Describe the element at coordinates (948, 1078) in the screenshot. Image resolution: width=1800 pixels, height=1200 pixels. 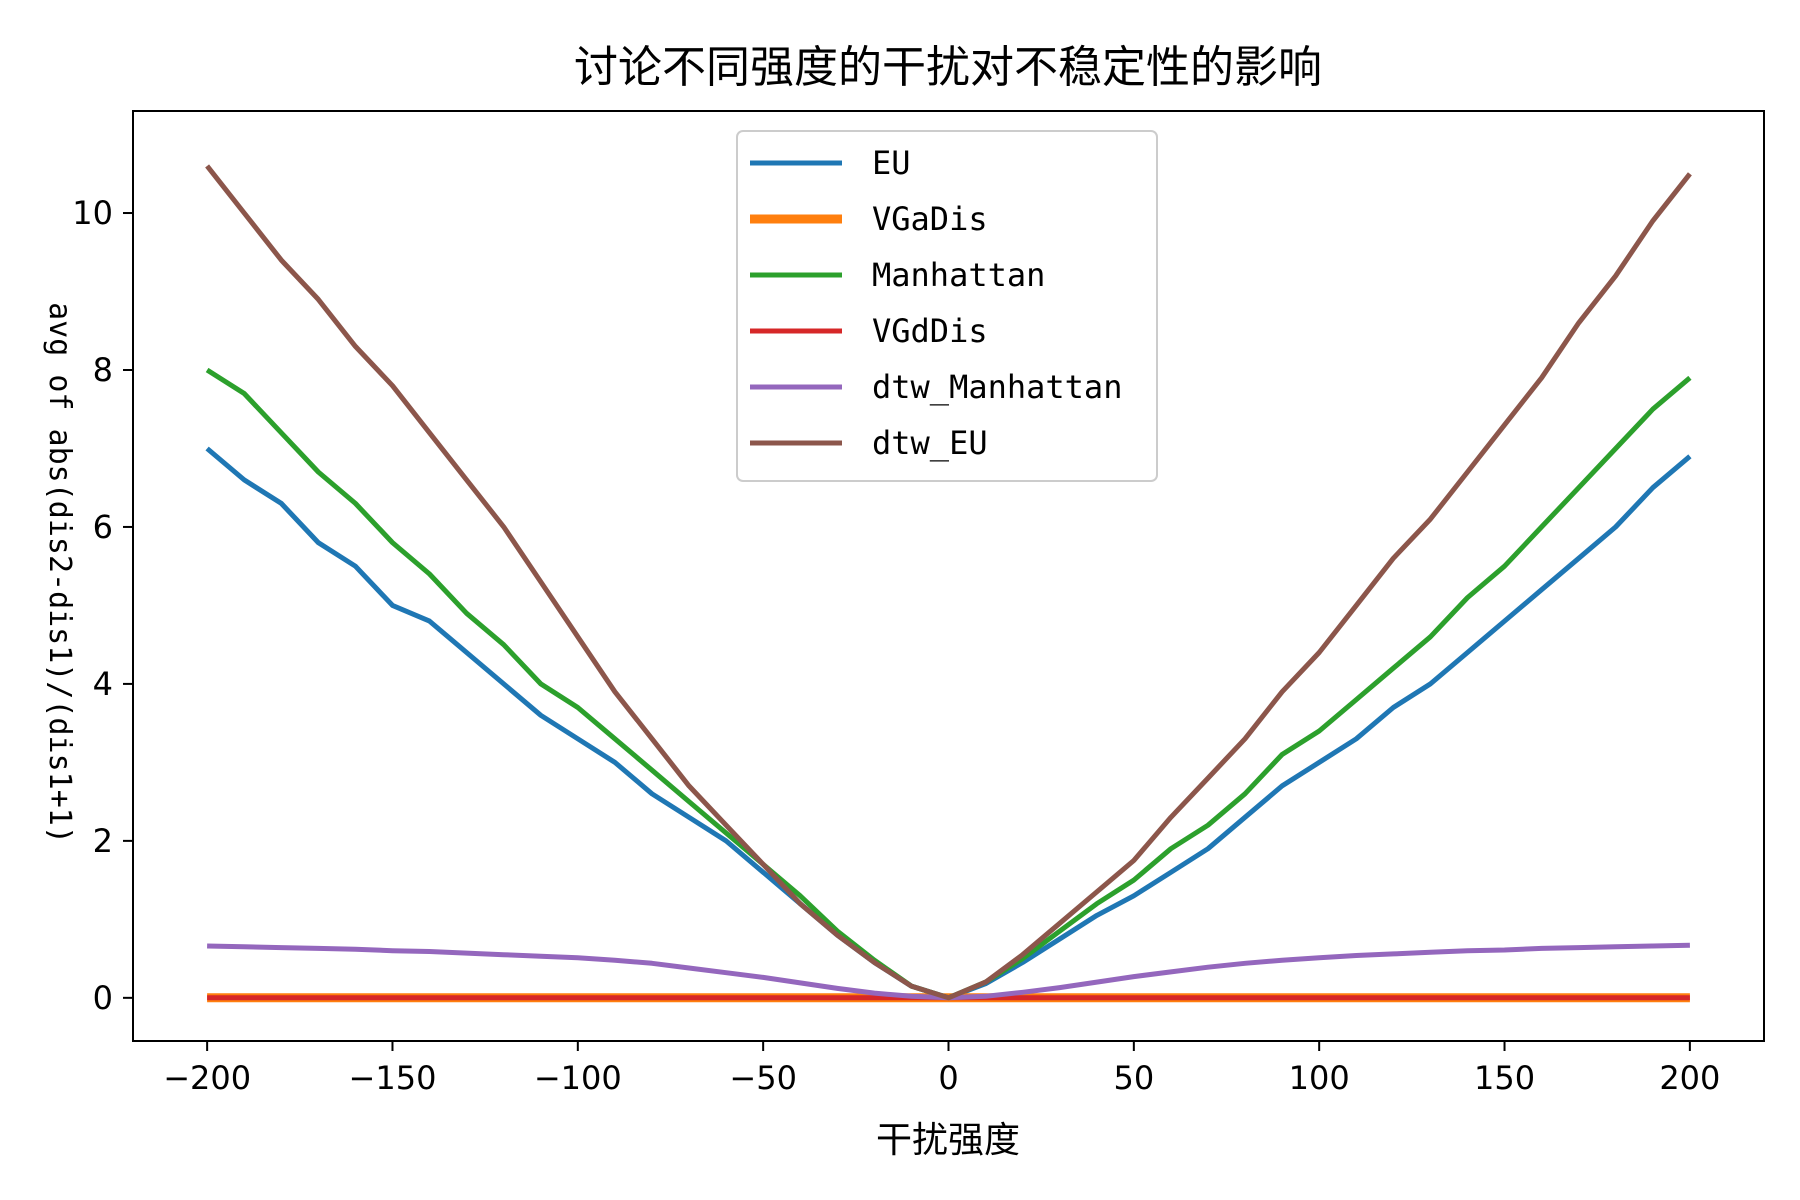
I see `x-tick-label: 0` at that location.